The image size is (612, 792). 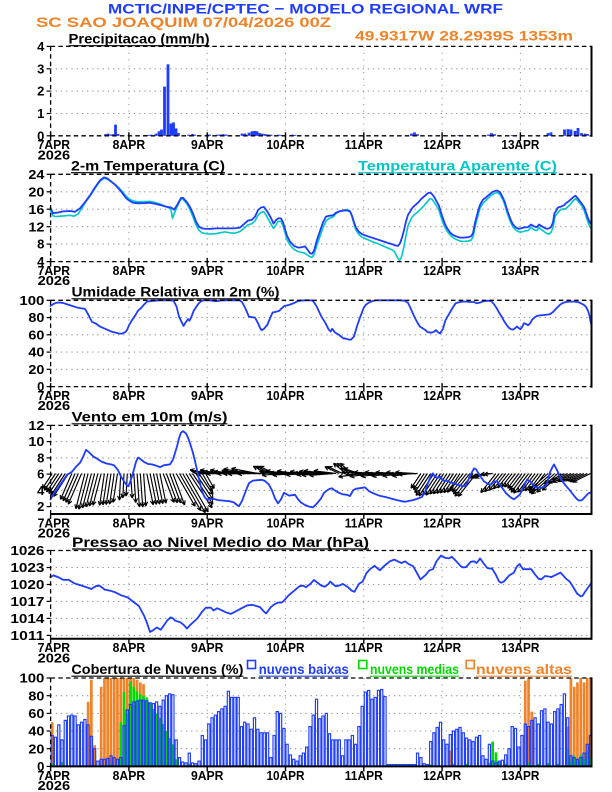 I want to click on svg-text: 1017, so click(x=27, y=601).